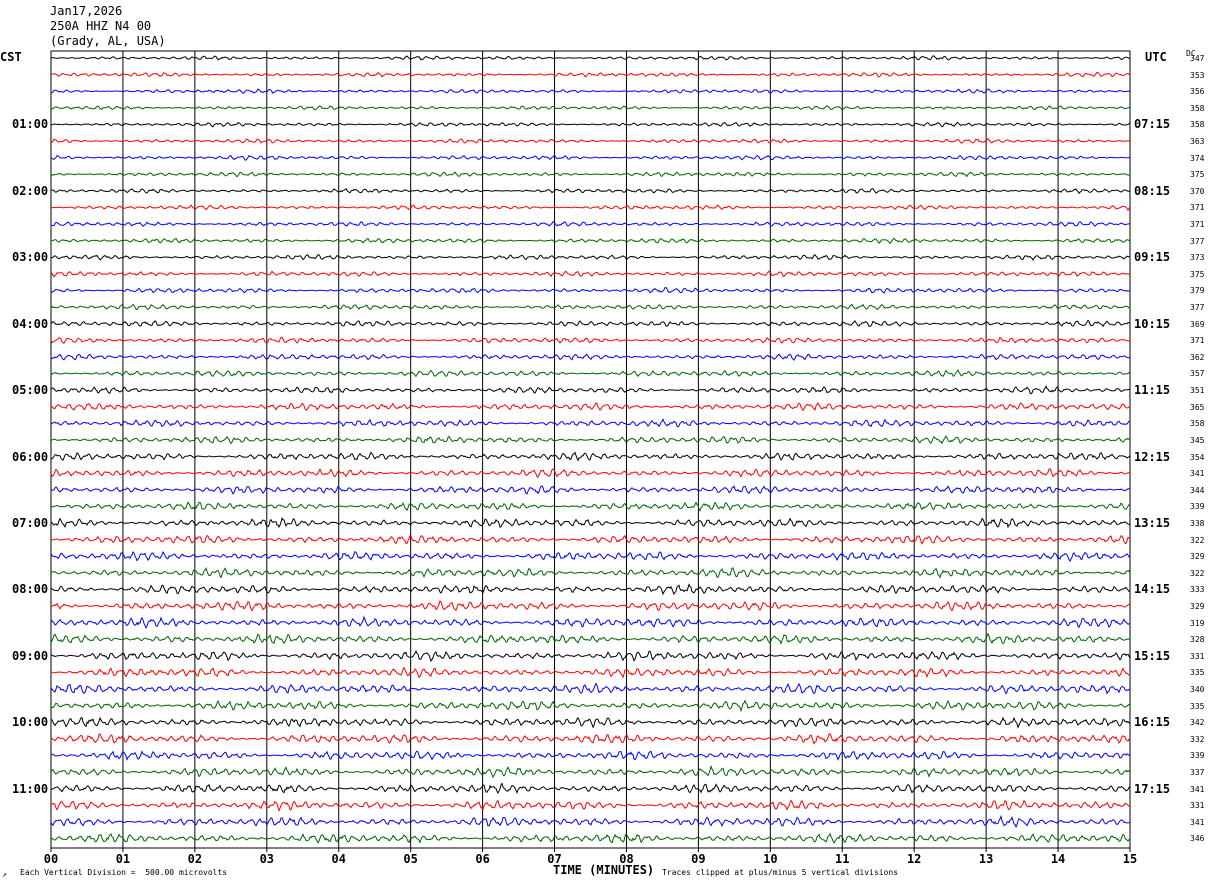 This screenshot has height=886, width=1210. I want to click on corner-mark: ↗, so click(4, 874).